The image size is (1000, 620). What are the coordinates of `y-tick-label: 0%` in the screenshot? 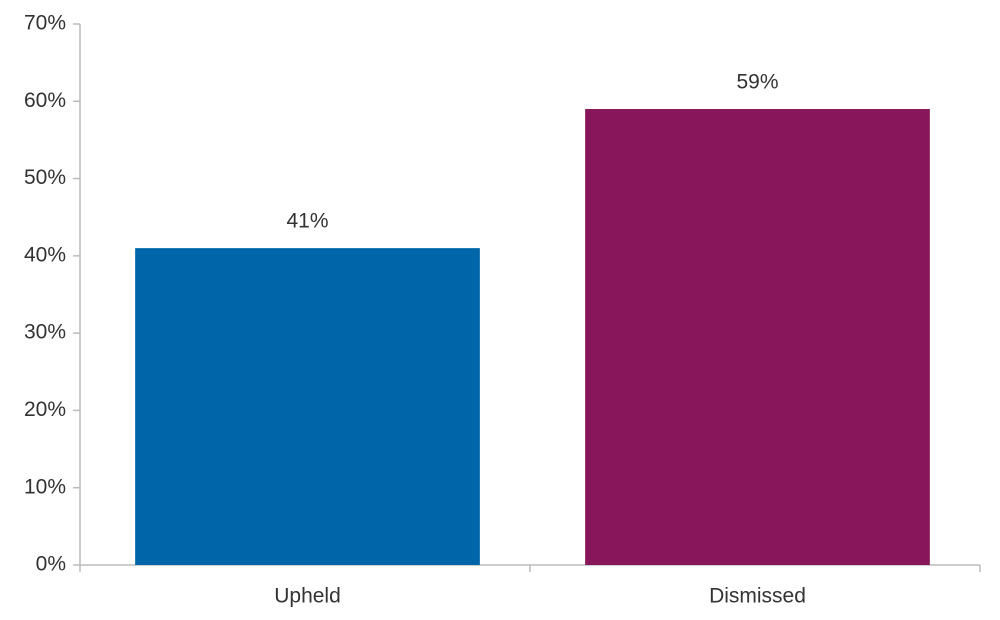 It's located at (51, 564).